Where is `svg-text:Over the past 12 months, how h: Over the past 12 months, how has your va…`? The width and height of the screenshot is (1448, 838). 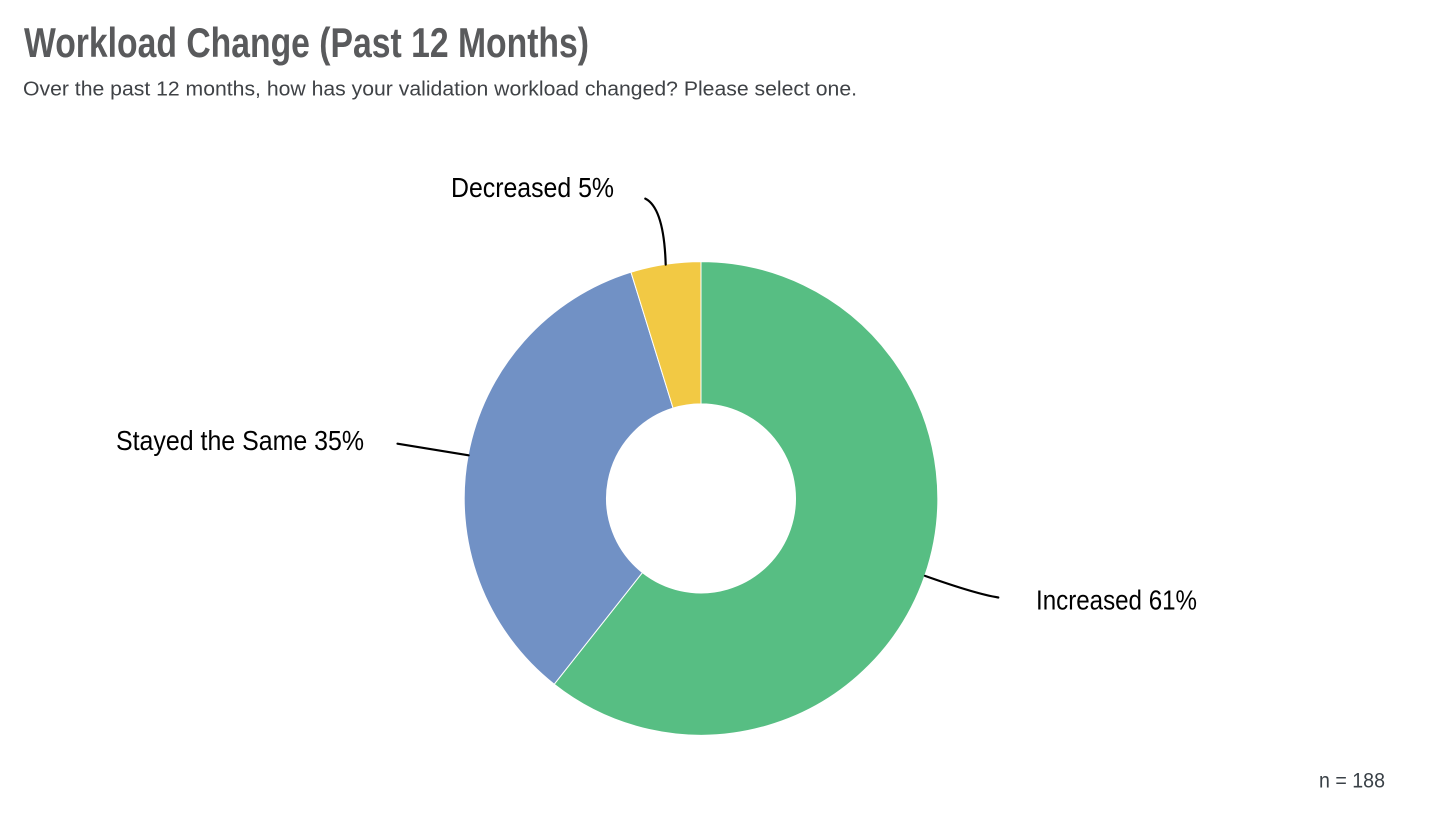
svg-text:Over the past 12 months, how h: Over the past 12 months, how has your va… is located at coordinates (440, 90).